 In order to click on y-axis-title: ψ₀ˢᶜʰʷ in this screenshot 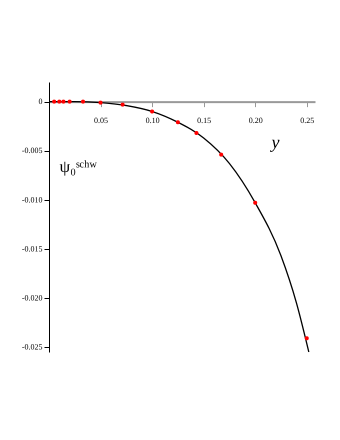, I will do `click(79, 166)`.